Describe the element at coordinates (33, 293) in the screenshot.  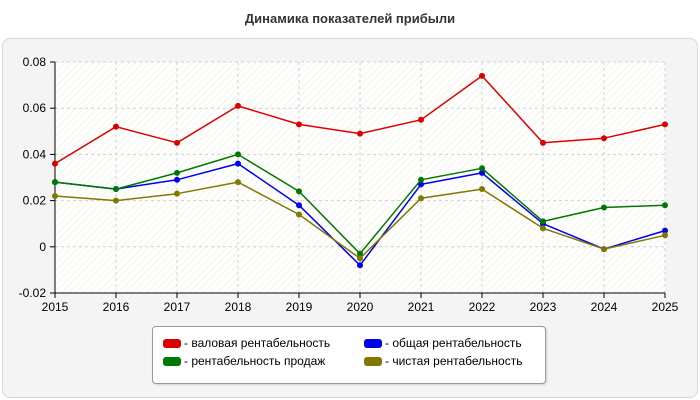
I see `y-tick-label: -0.02` at that location.